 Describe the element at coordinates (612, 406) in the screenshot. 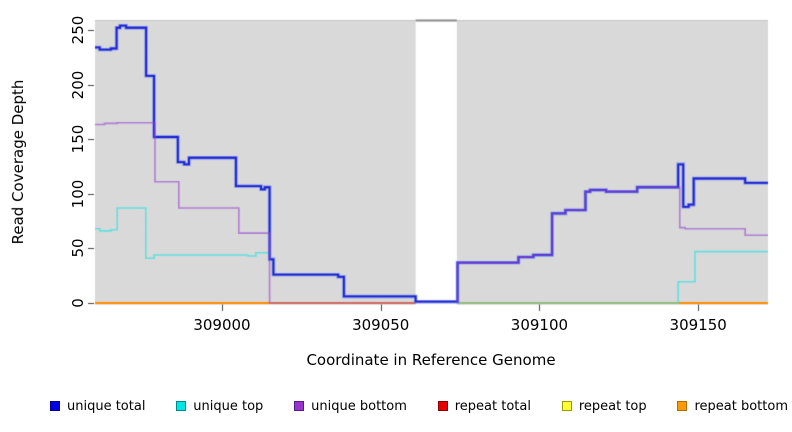

I see `legend-label: repeat top` at that location.